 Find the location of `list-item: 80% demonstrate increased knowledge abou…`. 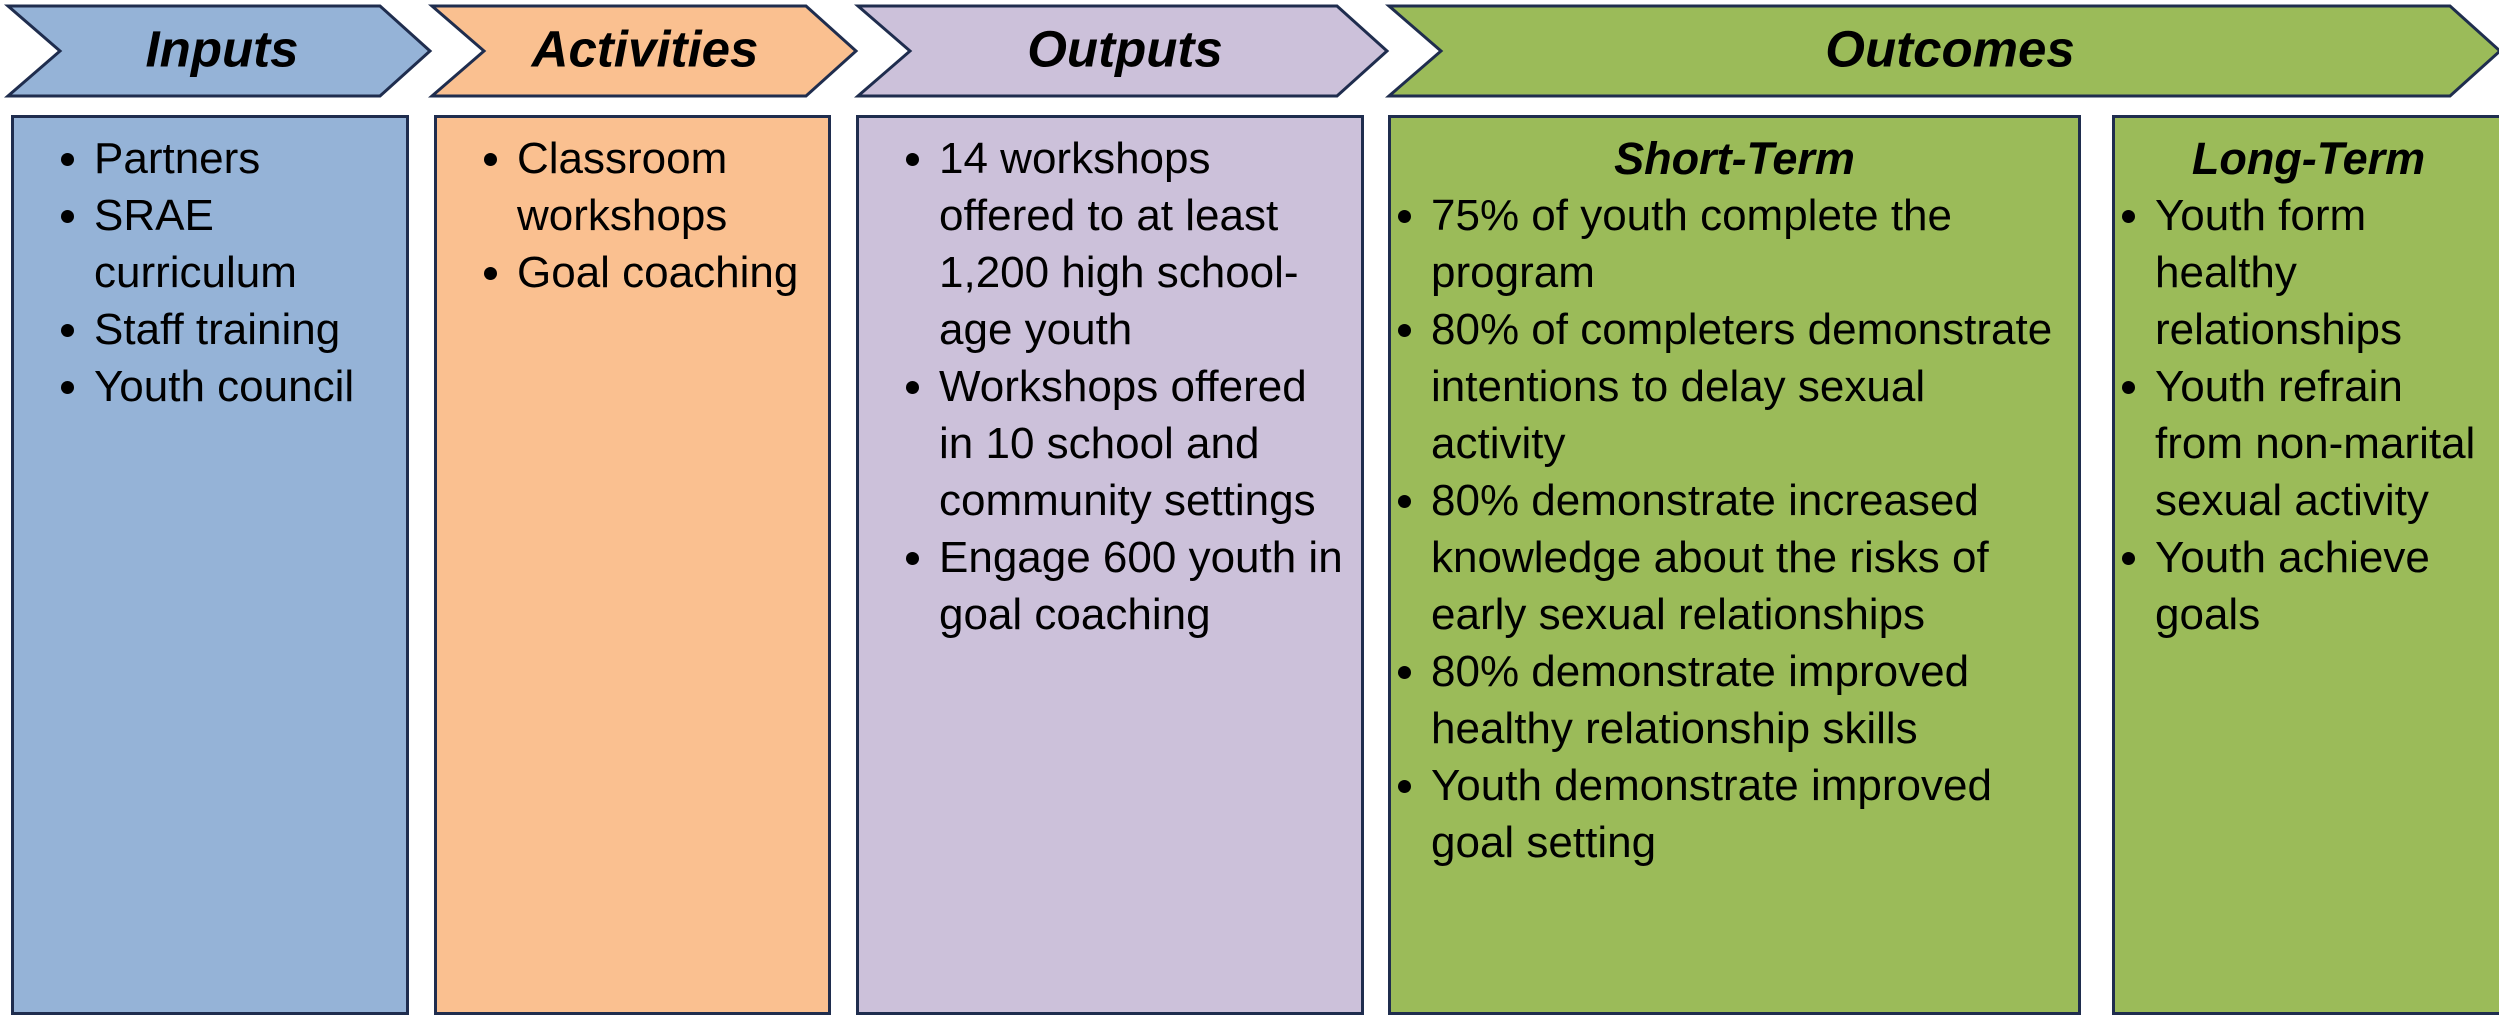

list-item: 80% demonstrate increased knowledge abou… is located at coordinates (1750, 557).